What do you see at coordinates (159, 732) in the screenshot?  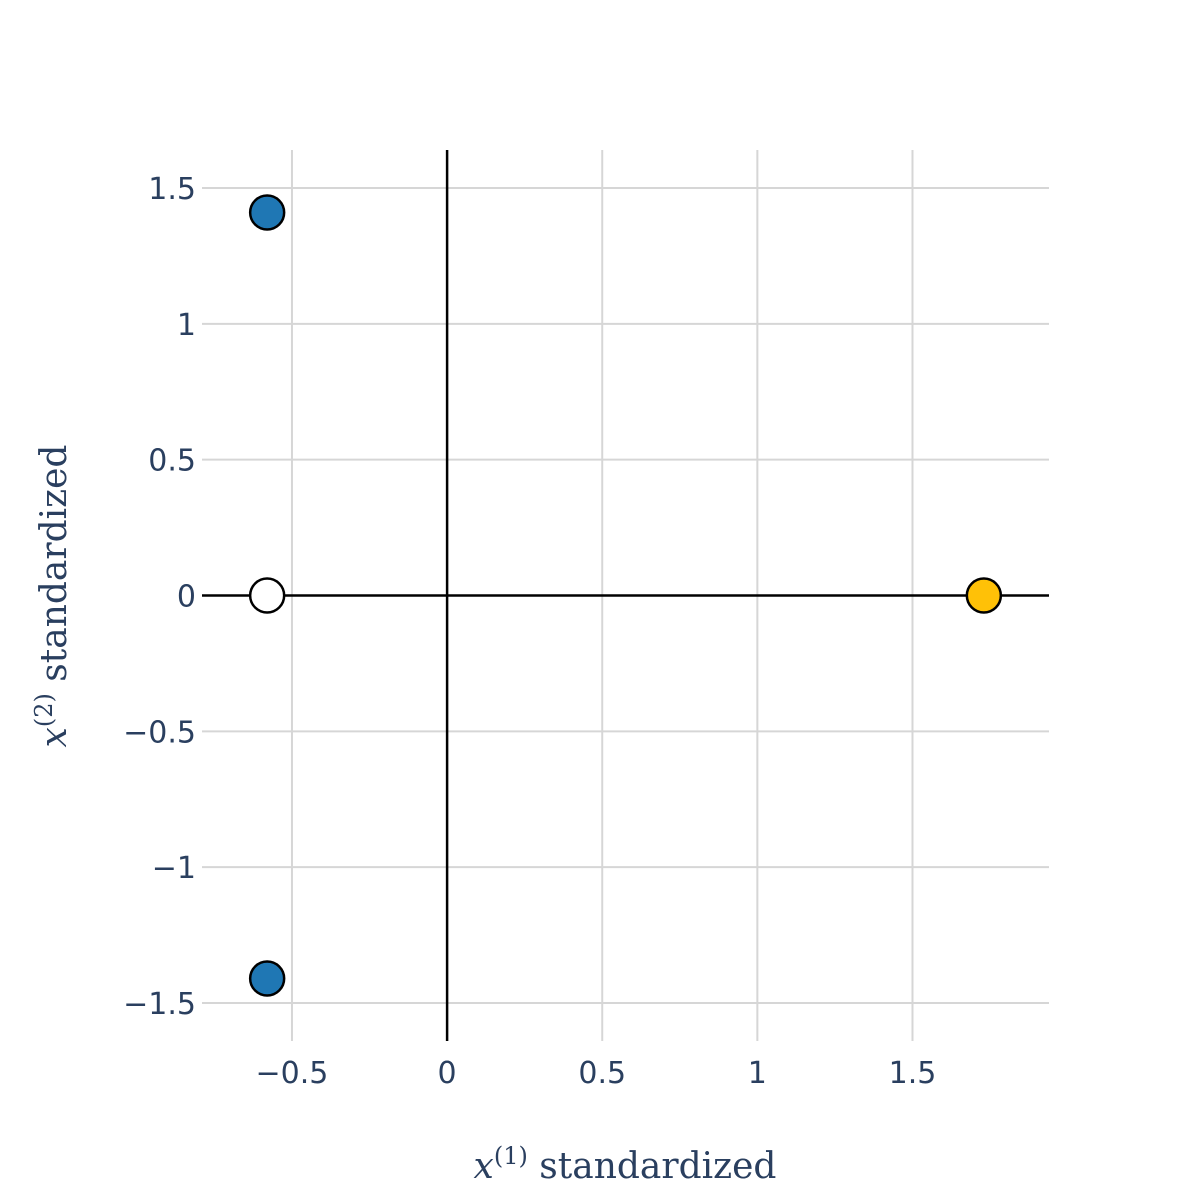 I see `y-tick-label: −0.5` at bounding box center [159, 732].